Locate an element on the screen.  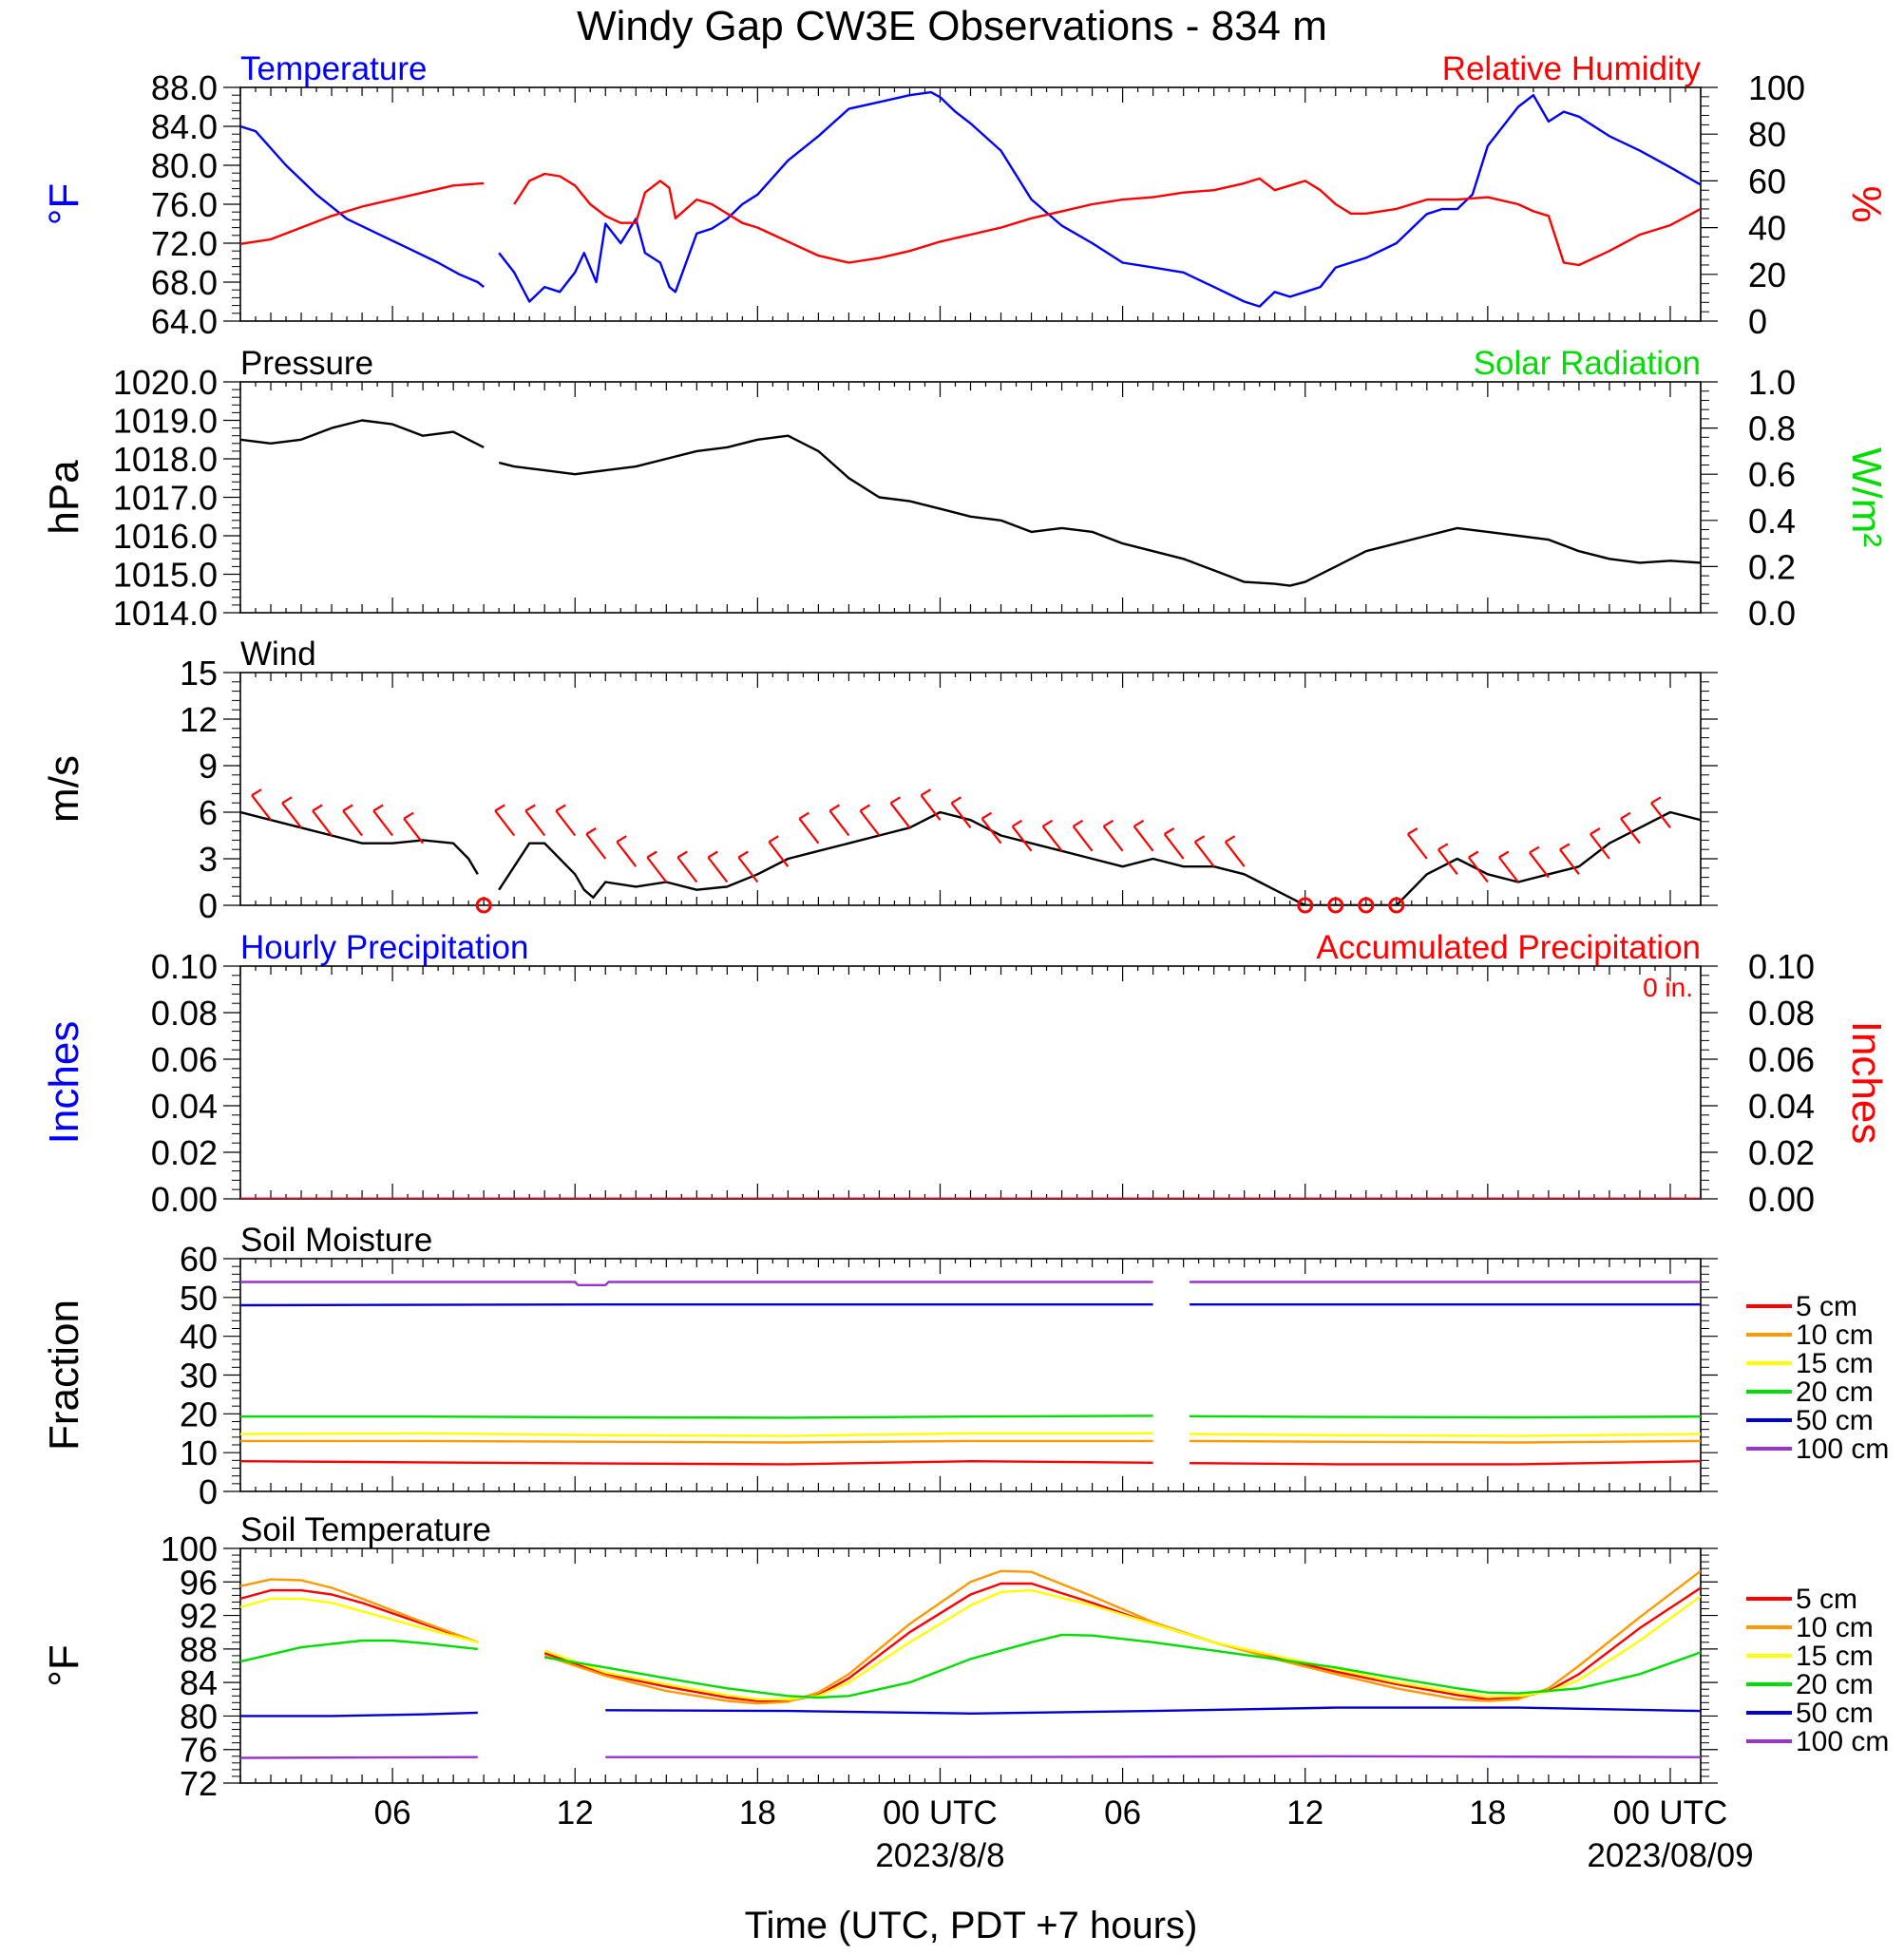
y-tick-label: 1020.0 is located at coordinates (165, 382).